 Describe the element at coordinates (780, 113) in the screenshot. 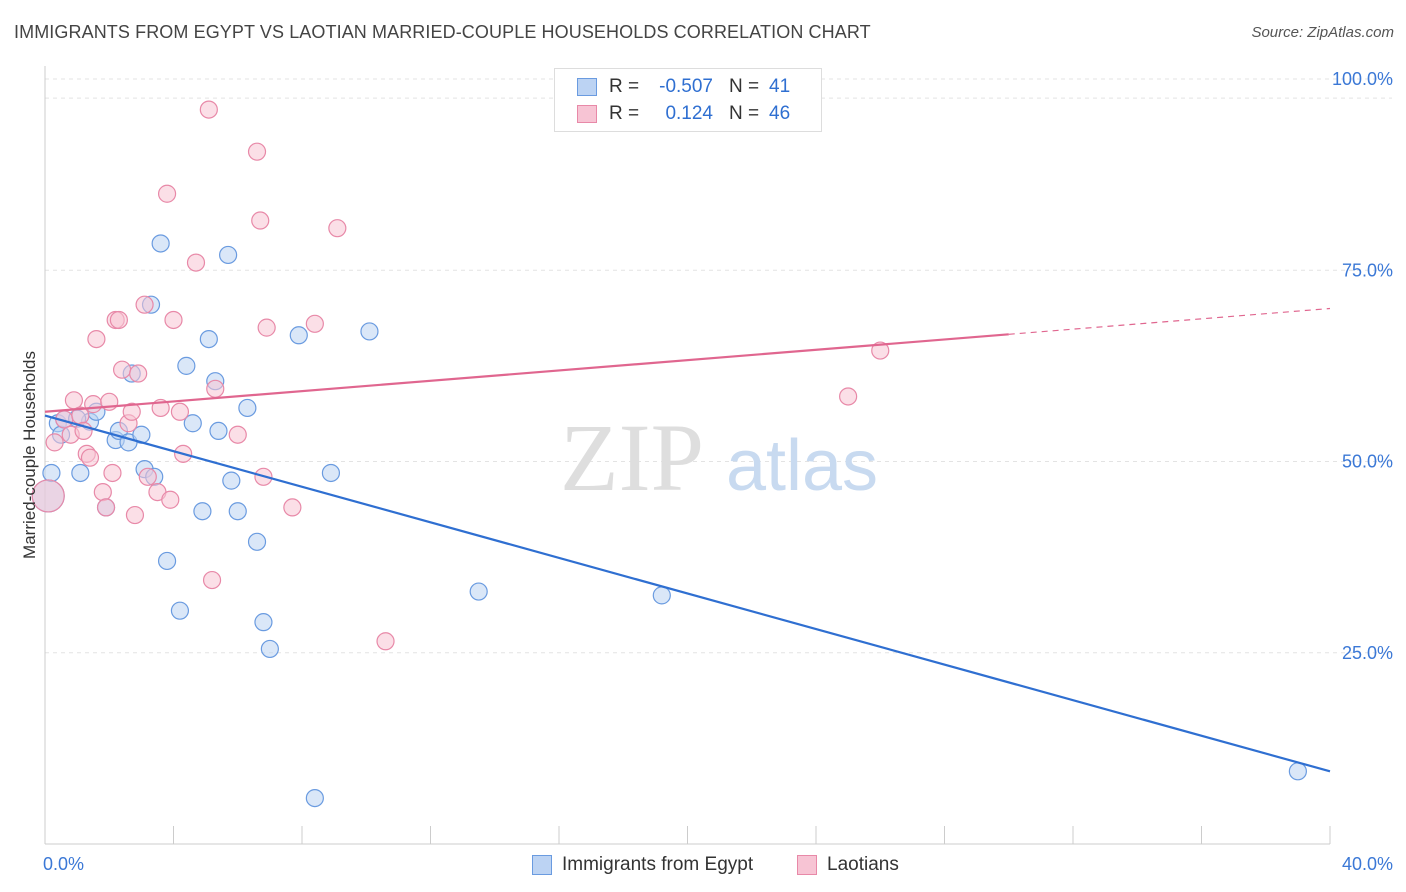

I see `n-value: 46` at that location.